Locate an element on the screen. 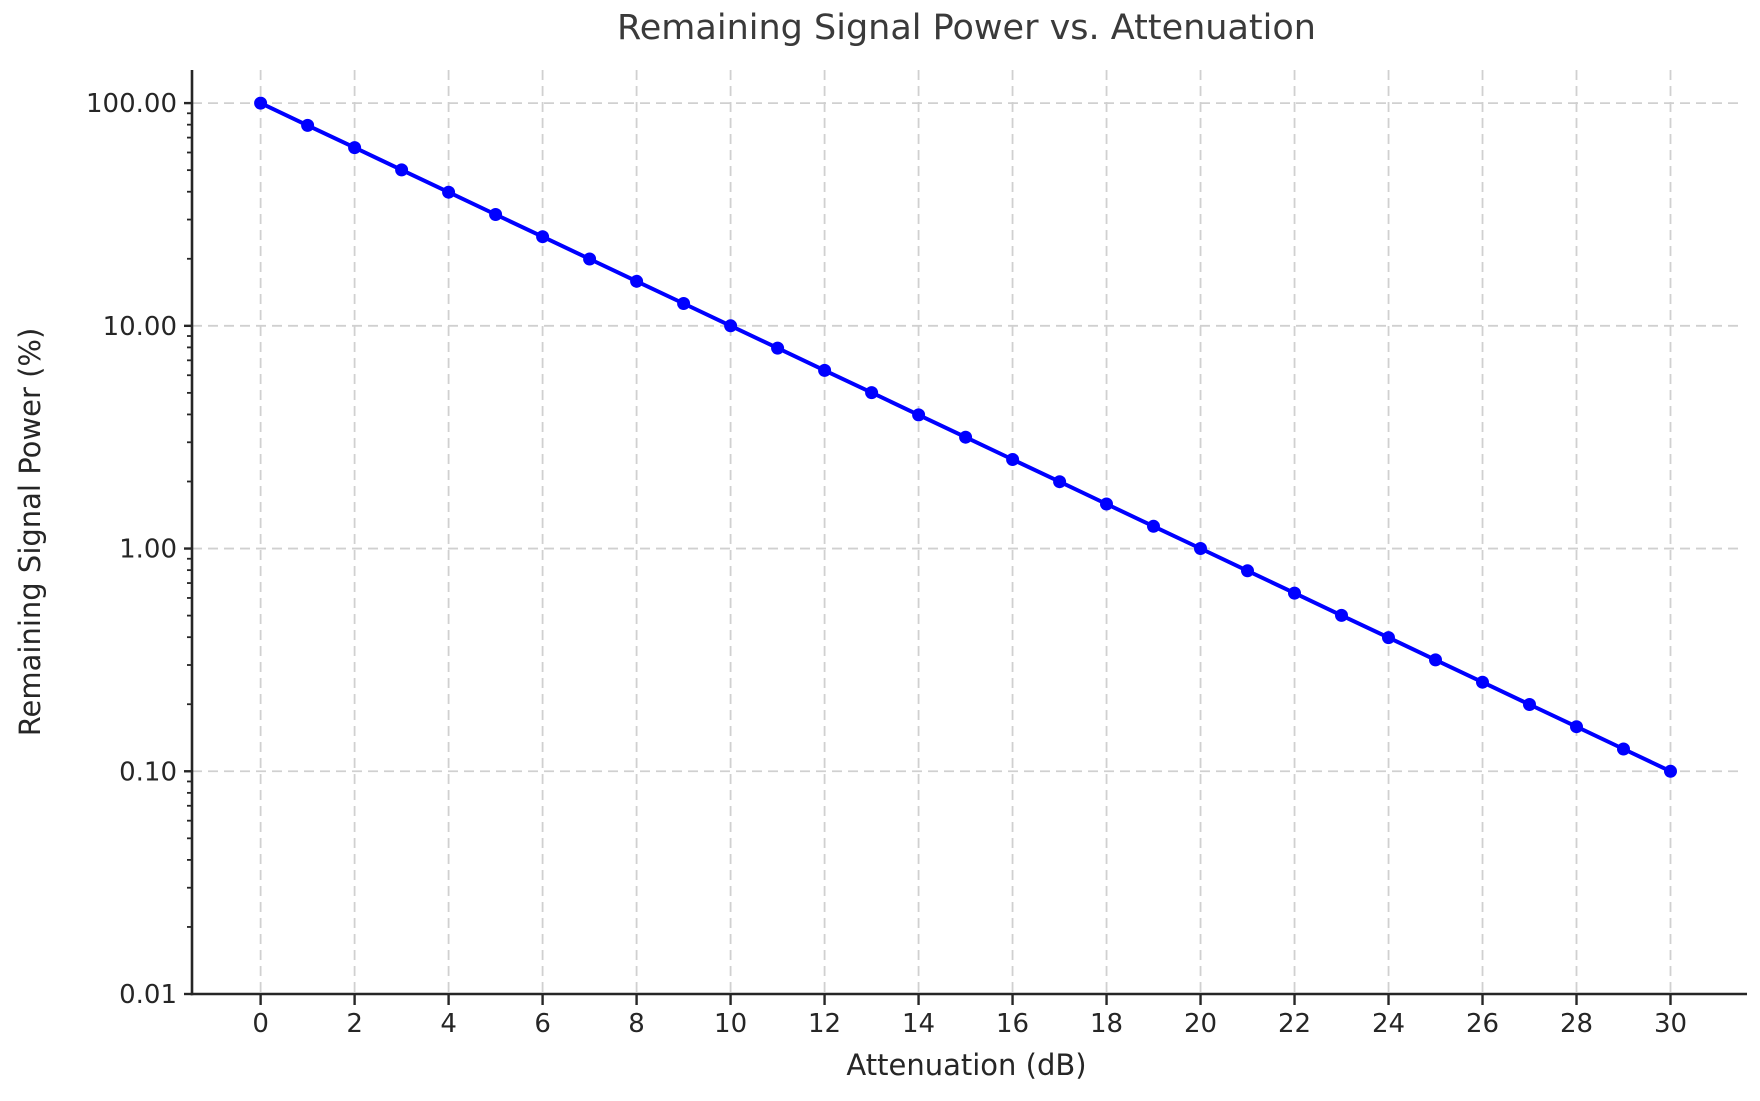  x-tick-label: 12 is located at coordinates (824, 1024).